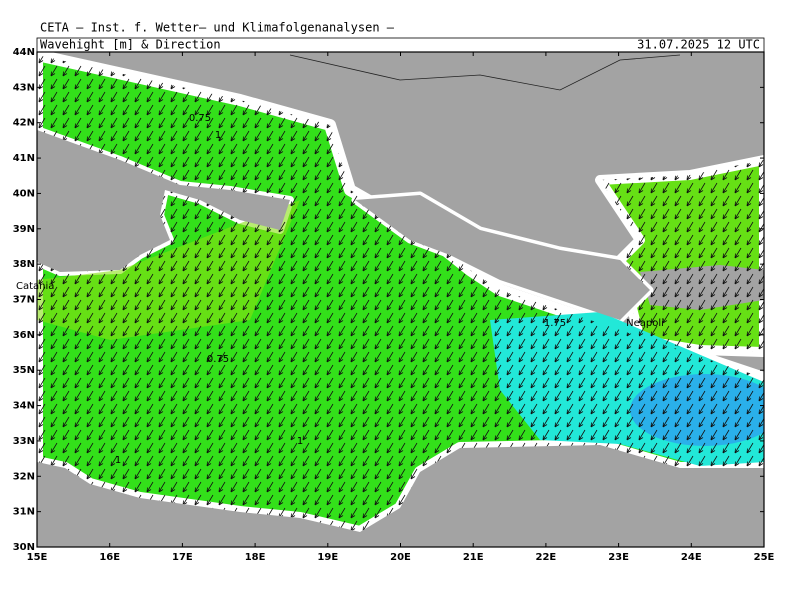  I want to click on lat-label: 37N, so click(24, 300).